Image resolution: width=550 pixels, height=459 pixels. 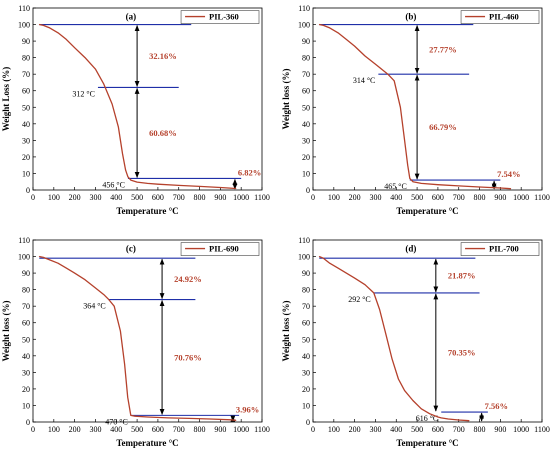 What do you see at coordinates (462, 353) in the screenshot?
I see `weight-loss-label: 70.35%` at bounding box center [462, 353].